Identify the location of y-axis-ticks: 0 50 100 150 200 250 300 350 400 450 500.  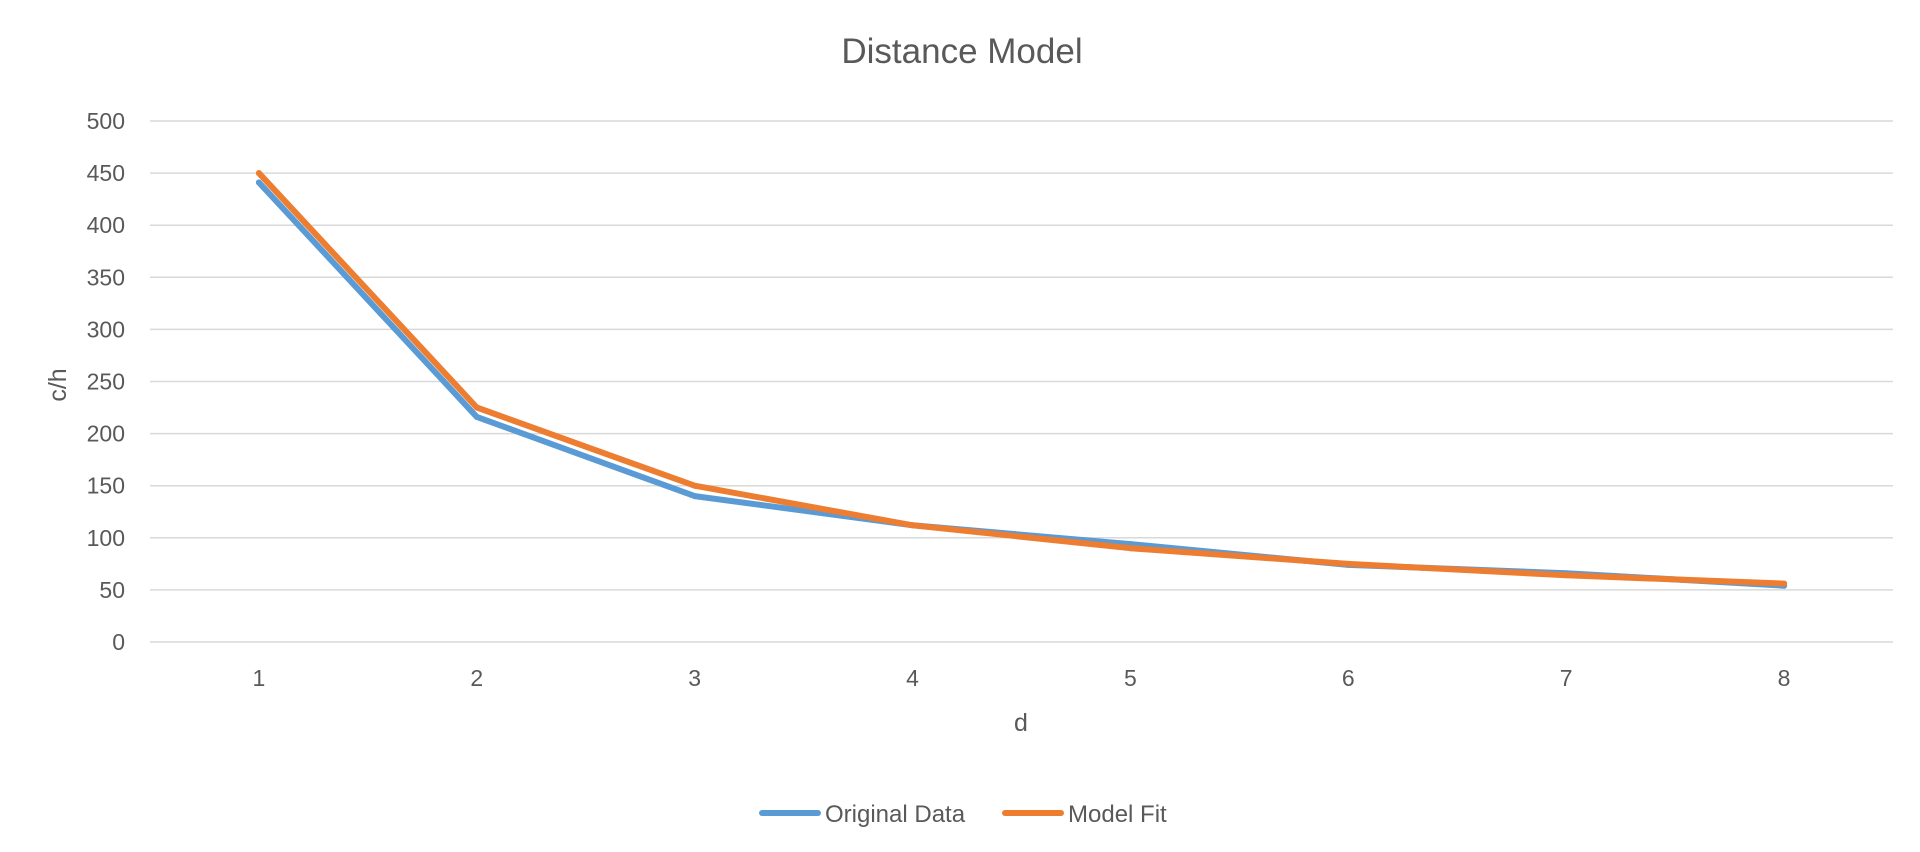
(106, 381).